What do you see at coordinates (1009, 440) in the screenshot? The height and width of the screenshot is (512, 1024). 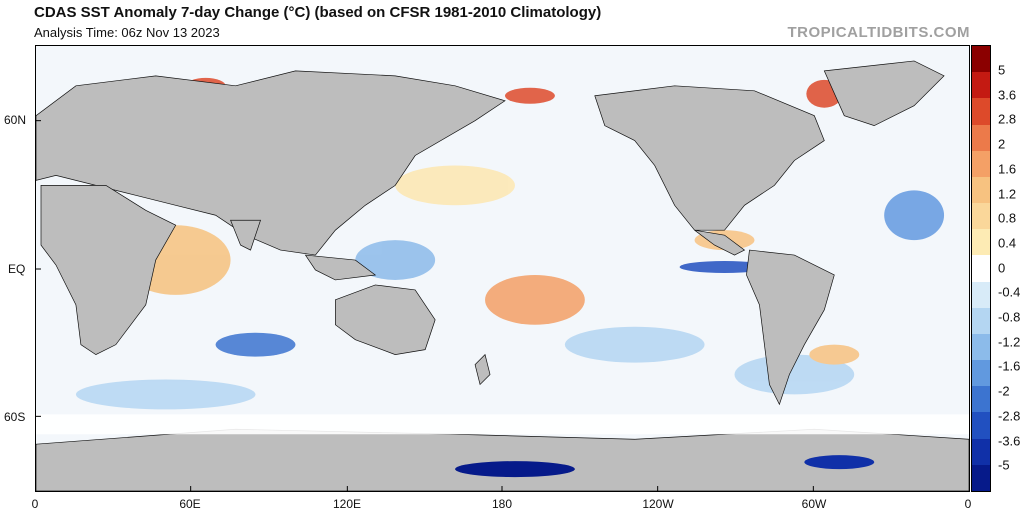 I see `colorbar-tick-label: -3.6` at bounding box center [1009, 440].